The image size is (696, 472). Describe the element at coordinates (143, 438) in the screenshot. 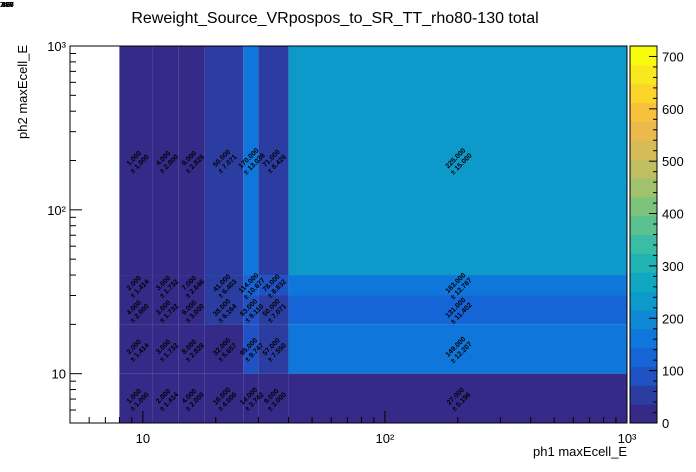

I see `x-tick-label: 10` at that location.